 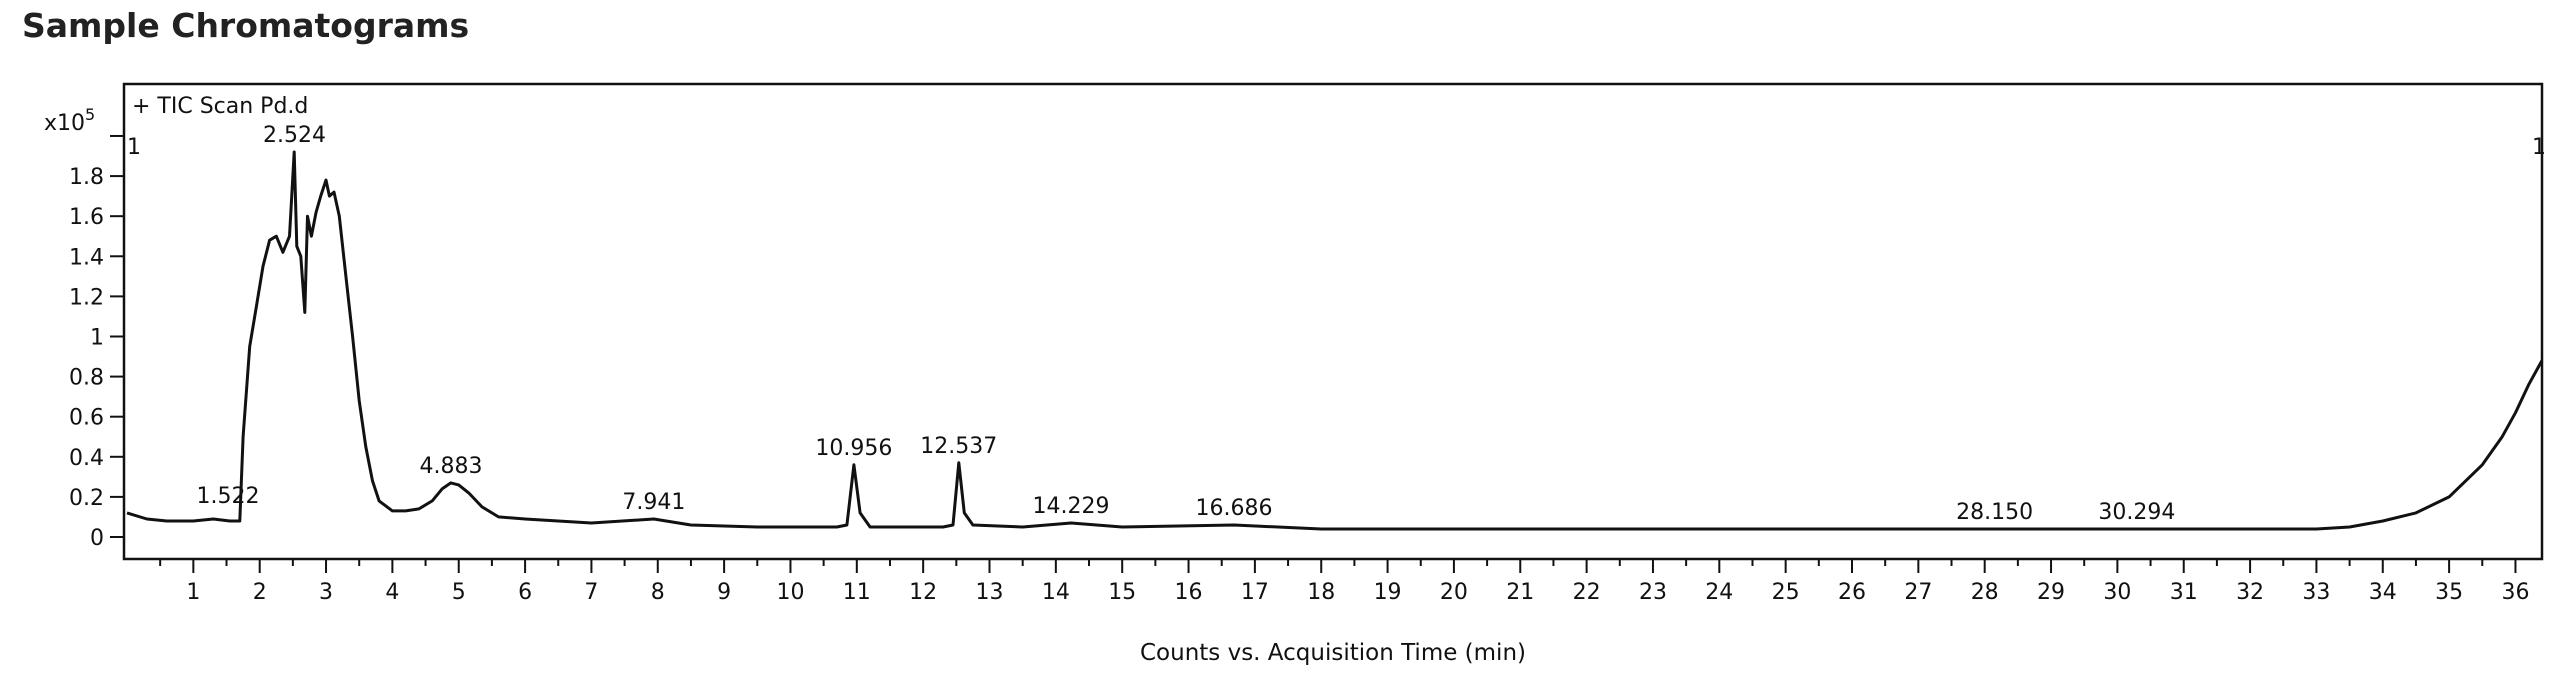 I want to click on x-tick-label: 19, so click(x=1388, y=592).